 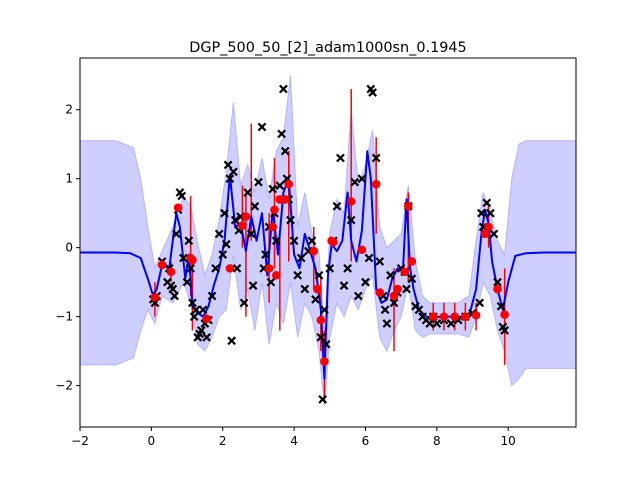 What do you see at coordinates (508, 441) in the screenshot?
I see `x-tick-label: 10` at bounding box center [508, 441].